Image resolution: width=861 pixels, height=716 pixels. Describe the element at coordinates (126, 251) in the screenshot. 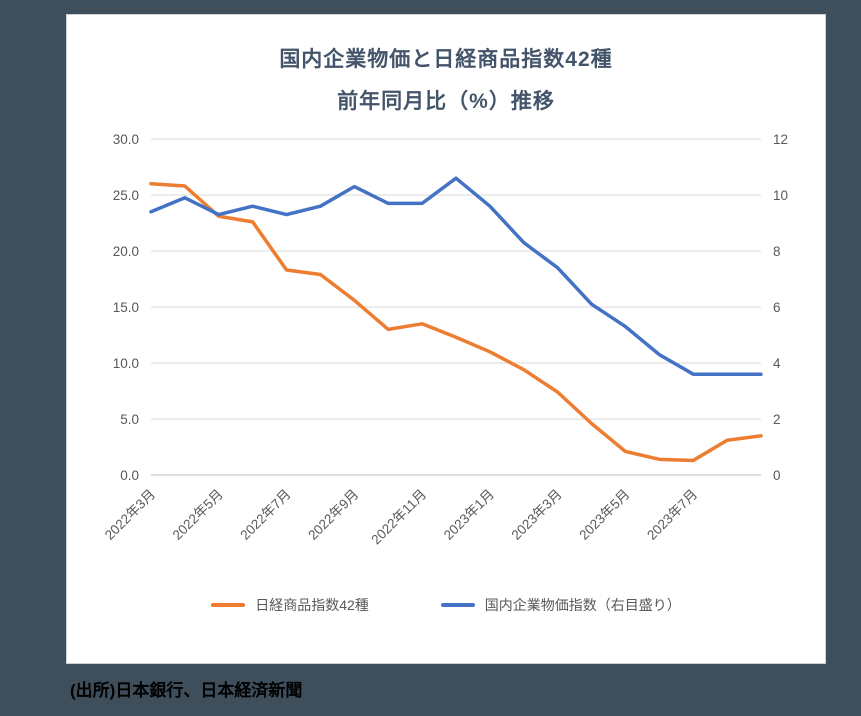

I see `y-axis-label-left: 20.0` at that location.